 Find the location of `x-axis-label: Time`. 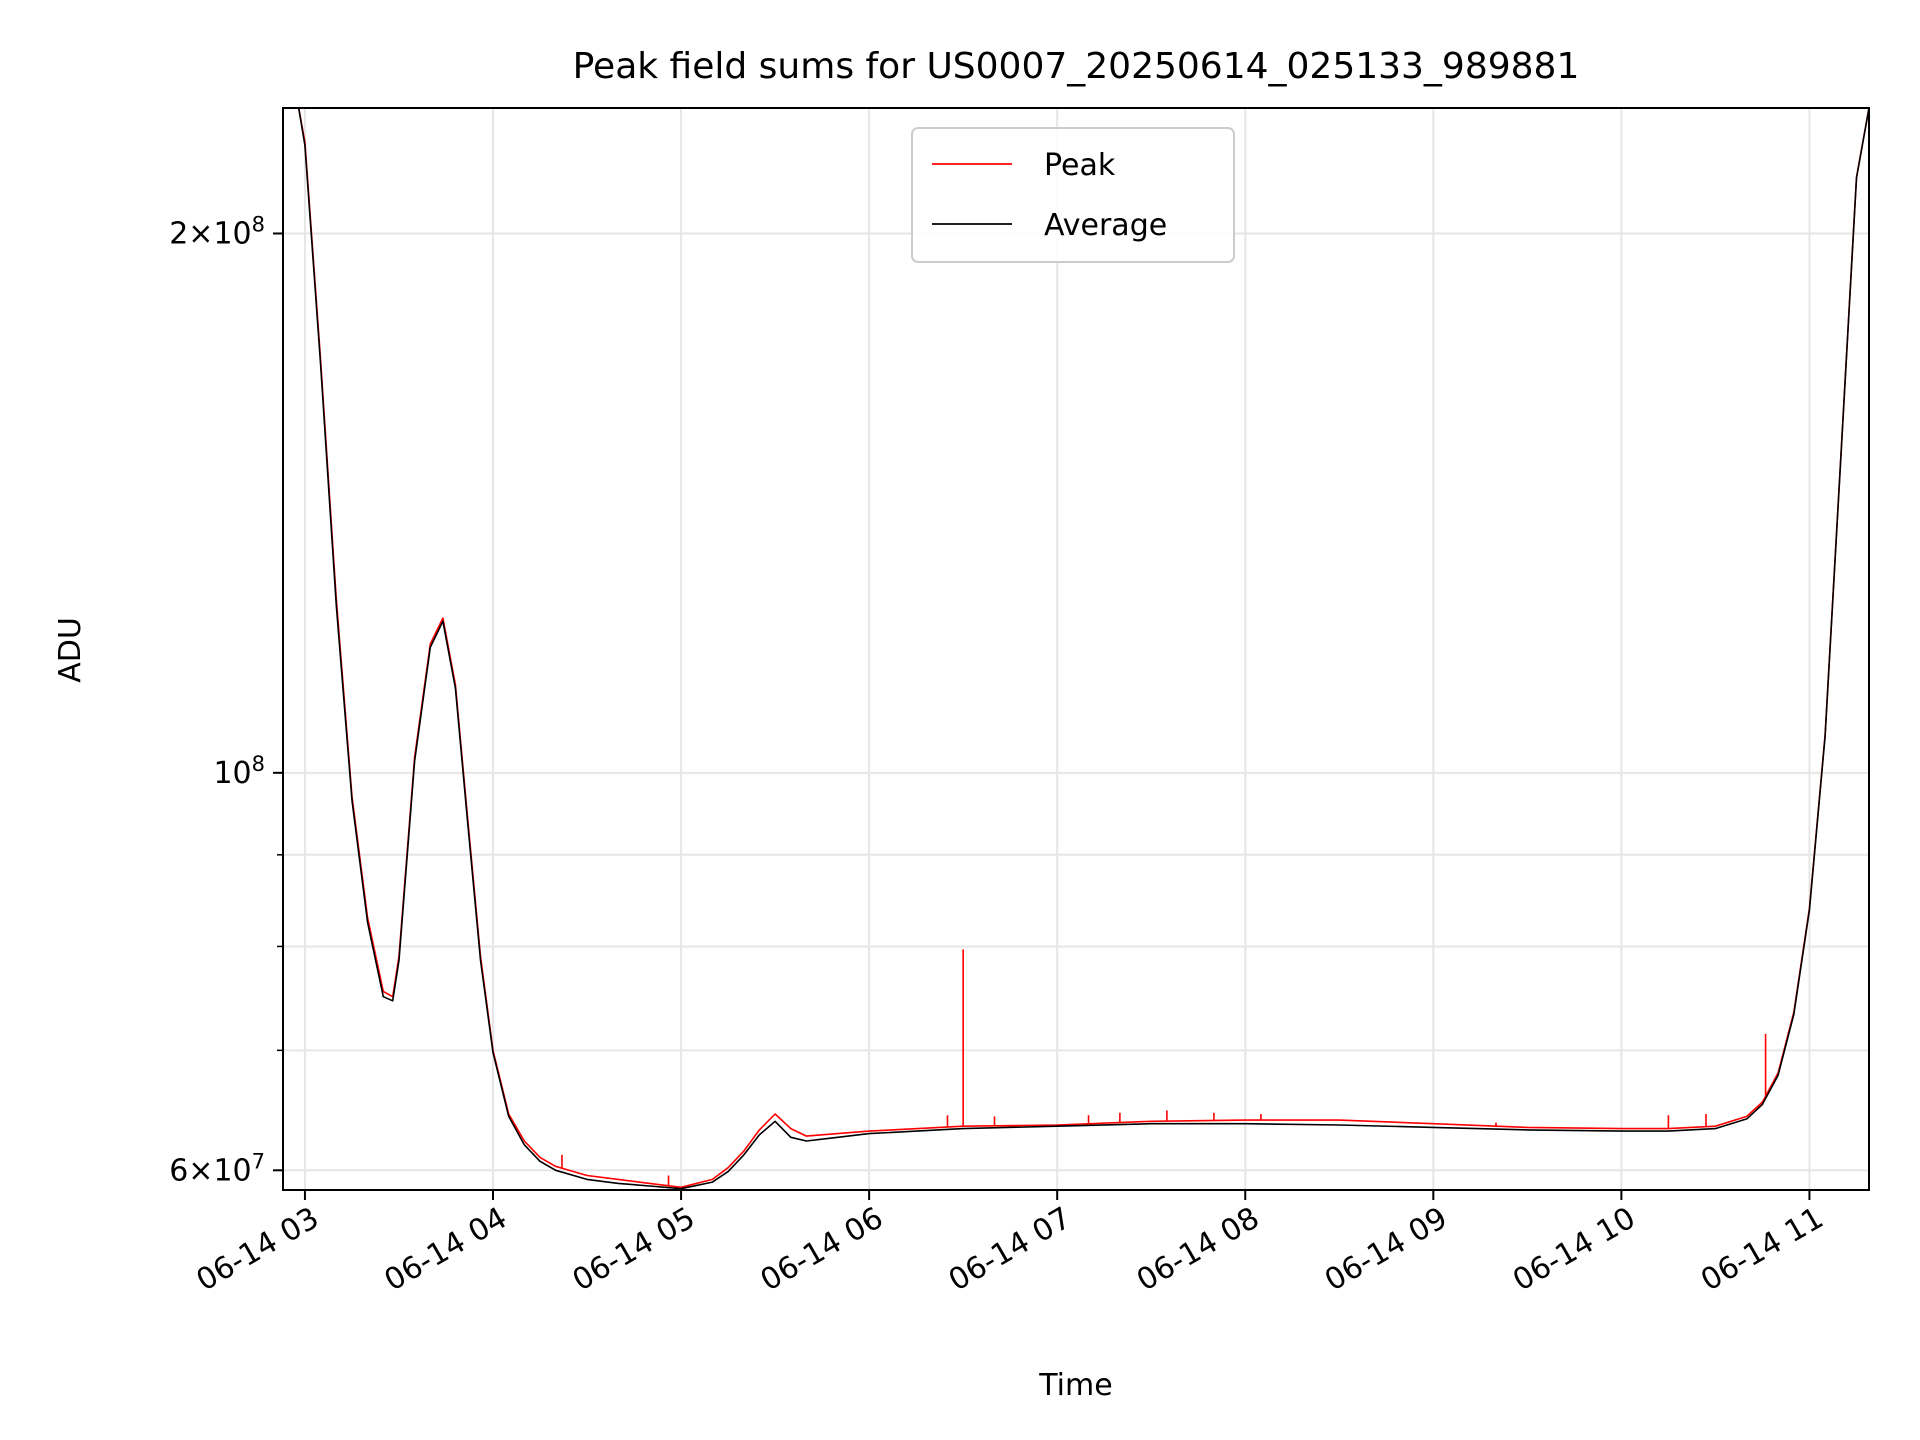

x-axis-label: Time is located at coordinates (1075, 1385).